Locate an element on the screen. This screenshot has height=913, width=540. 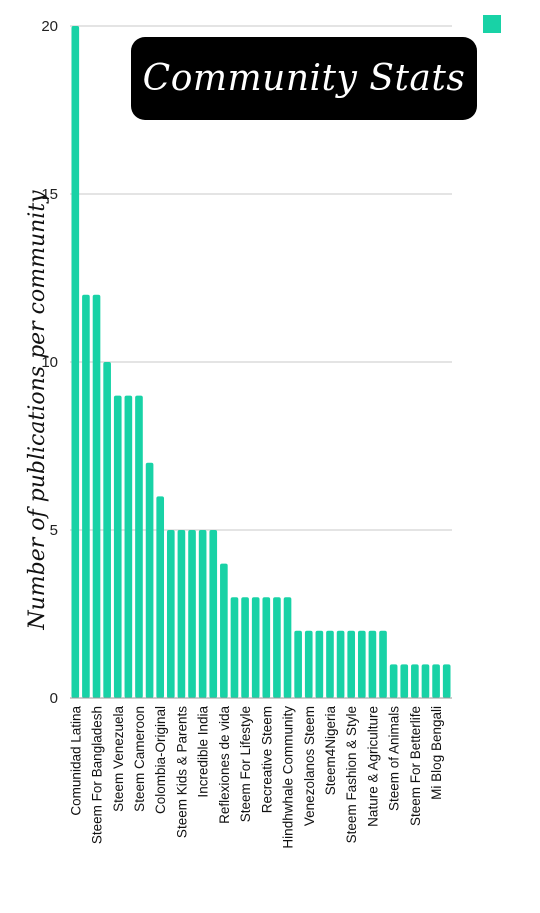
x-tick-label: Venezolanos Steem is located at coordinates (309, 766).